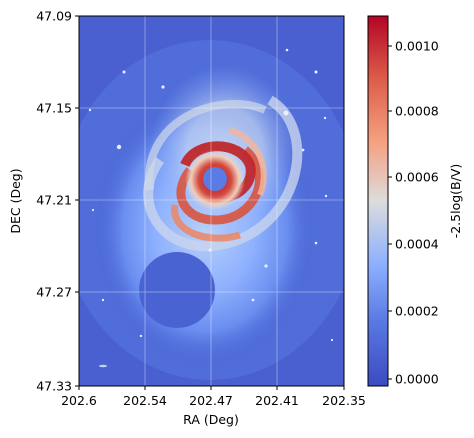 This screenshot has height=438, width=474. What do you see at coordinates (79, 400) in the screenshot?
I see `x-tick-label: 202.6` at bounding box center [79, 400].